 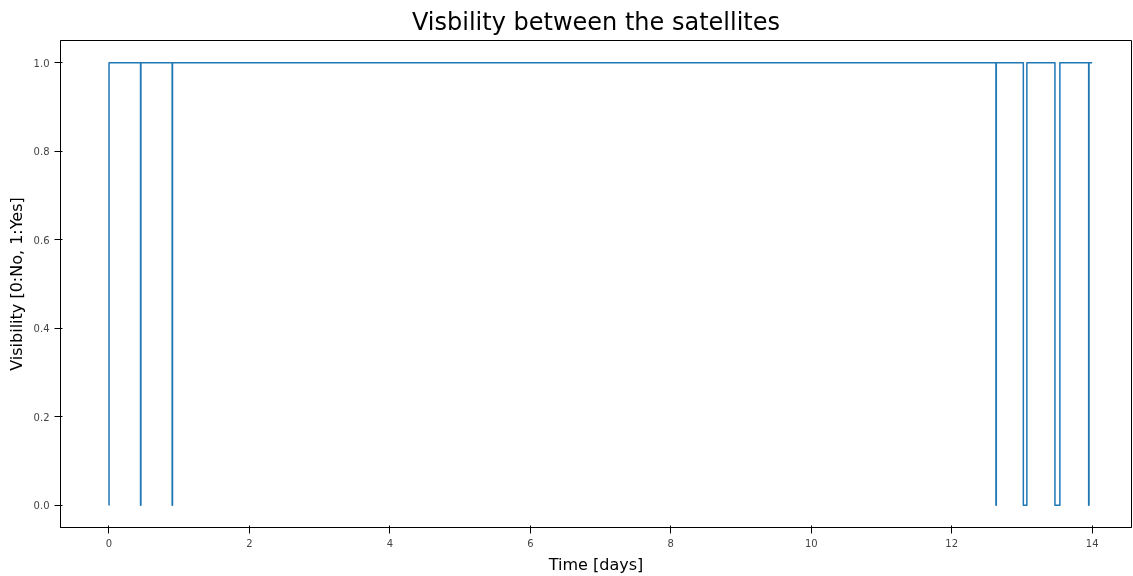 What do you see at coordinates (596, 21) in the screenshot?
I see `chart-title: Visbility between the satellites` at bounding box center [596, 21].